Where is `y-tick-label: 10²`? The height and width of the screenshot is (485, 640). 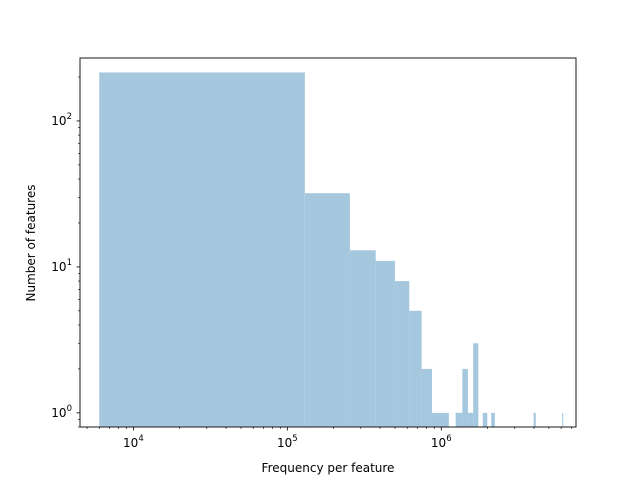
y-tick-label: 10² is located at coordinates (61, 120).